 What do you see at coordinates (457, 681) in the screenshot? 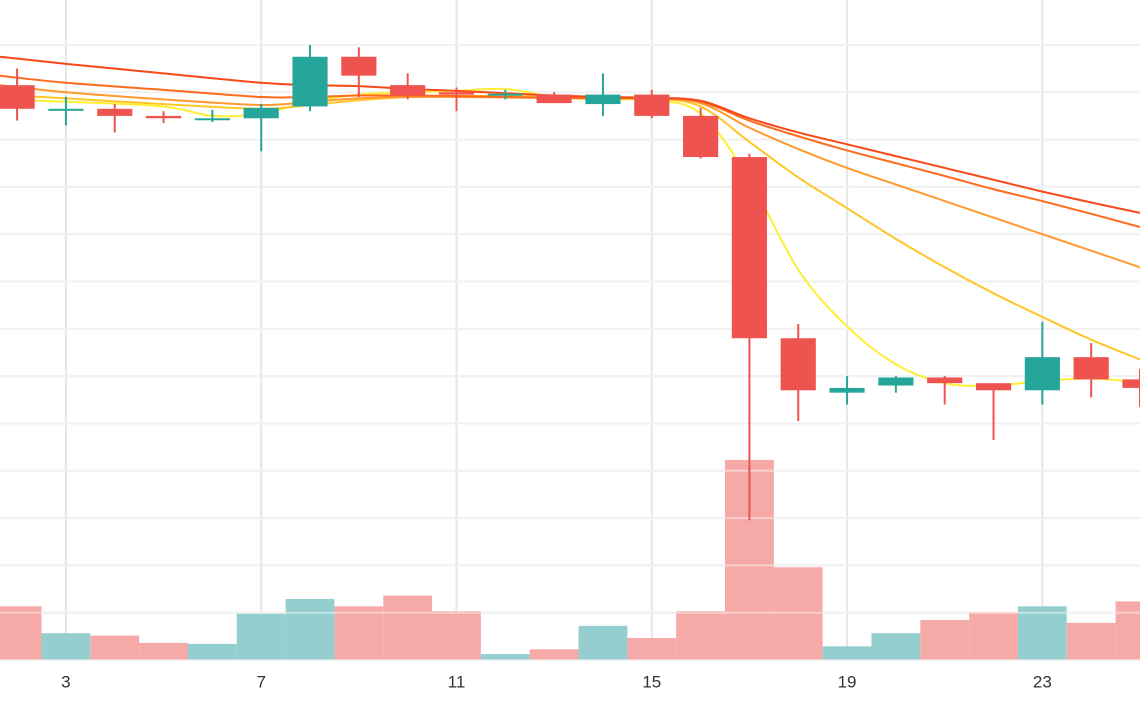
I see `x-tick-label: 11` at bounding box center [457, 681].